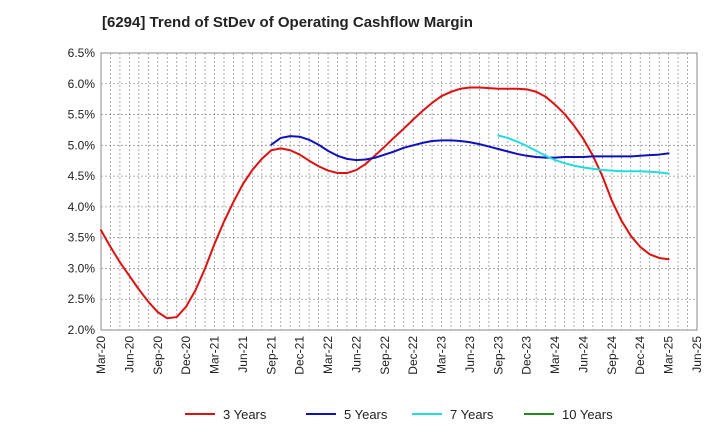 This screenshot has width=720, height=440. I want to click on x-tick-label: Sep-23, so click(498, 355).